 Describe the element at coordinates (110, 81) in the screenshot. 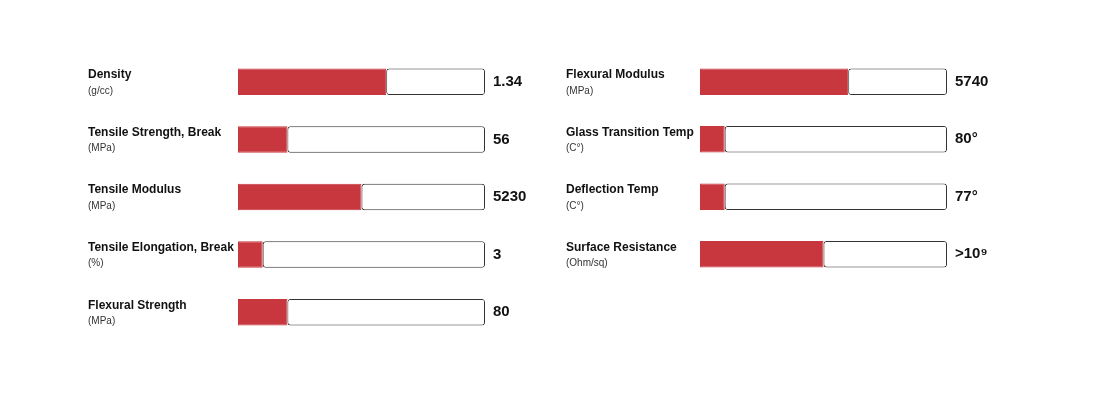

I see `y-tick-label: Density (g/cc)` at that location.